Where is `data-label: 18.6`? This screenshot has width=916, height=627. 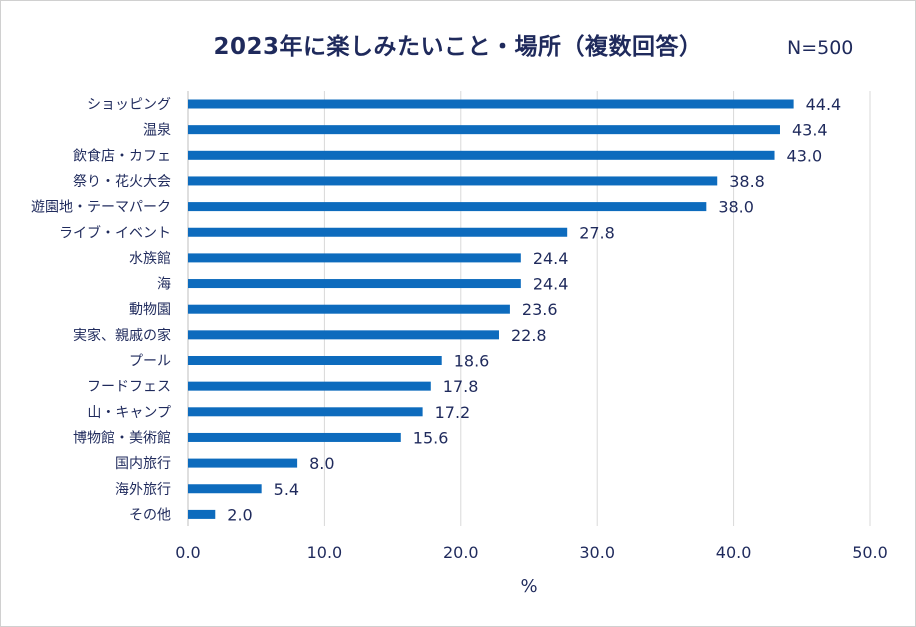 data-label: 18.6 is located at coordinates (472, 361).